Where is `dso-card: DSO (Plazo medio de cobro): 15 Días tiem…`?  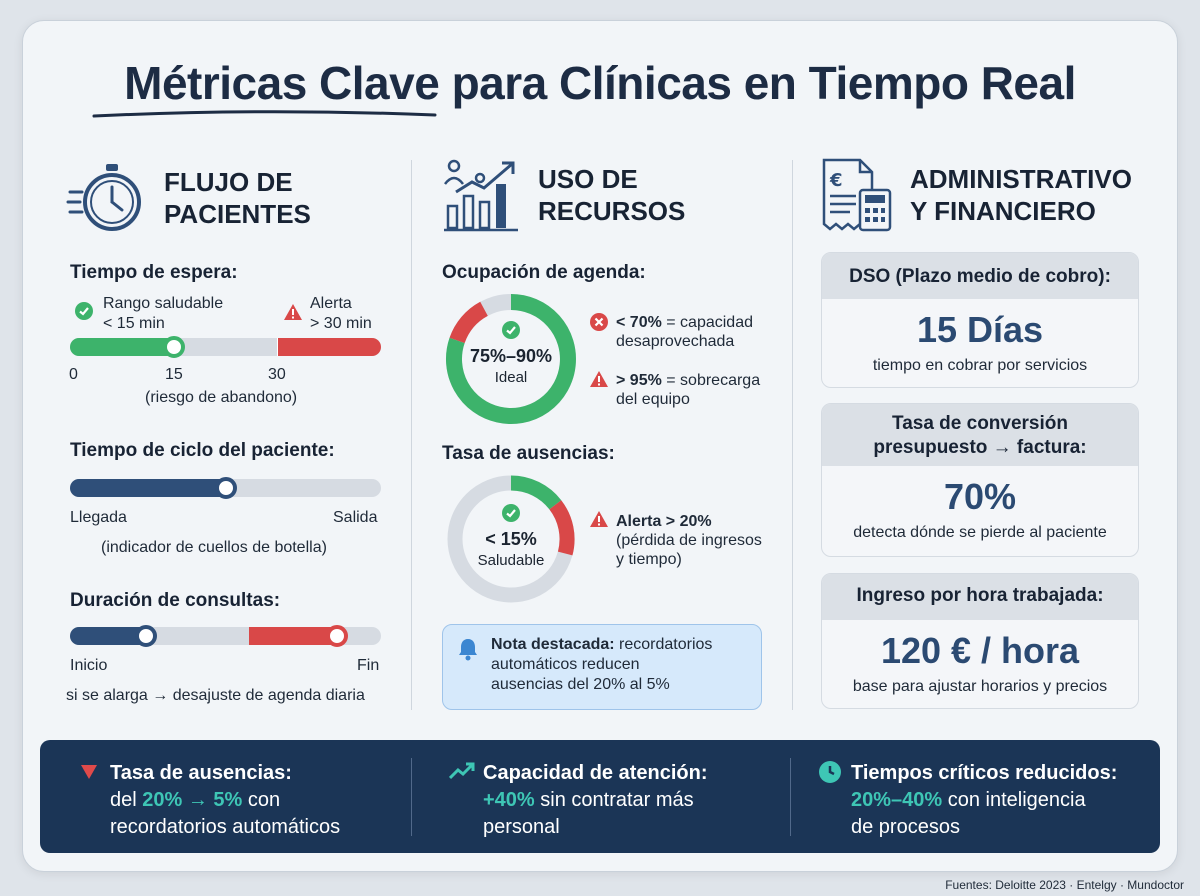
dso-card: DSO (Plazo medio de cobro): 15 Días tiem… is located at coordinates (980, 320).